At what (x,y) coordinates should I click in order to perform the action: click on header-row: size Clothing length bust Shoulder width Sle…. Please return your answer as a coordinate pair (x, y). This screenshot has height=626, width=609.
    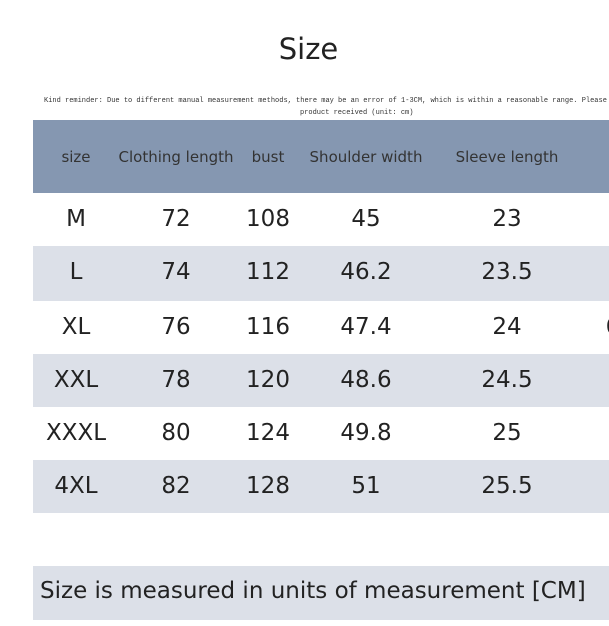
    Looking at the image, I should click on (321, 156).